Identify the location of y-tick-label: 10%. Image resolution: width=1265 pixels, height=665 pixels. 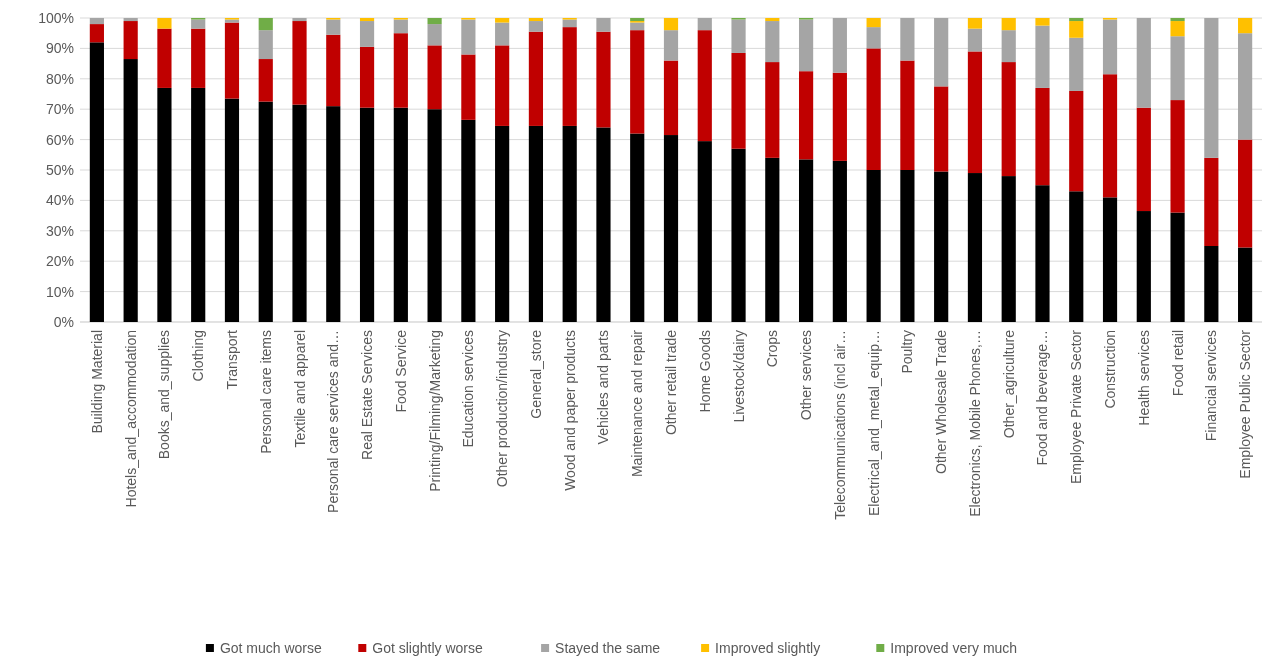
(59, 291).